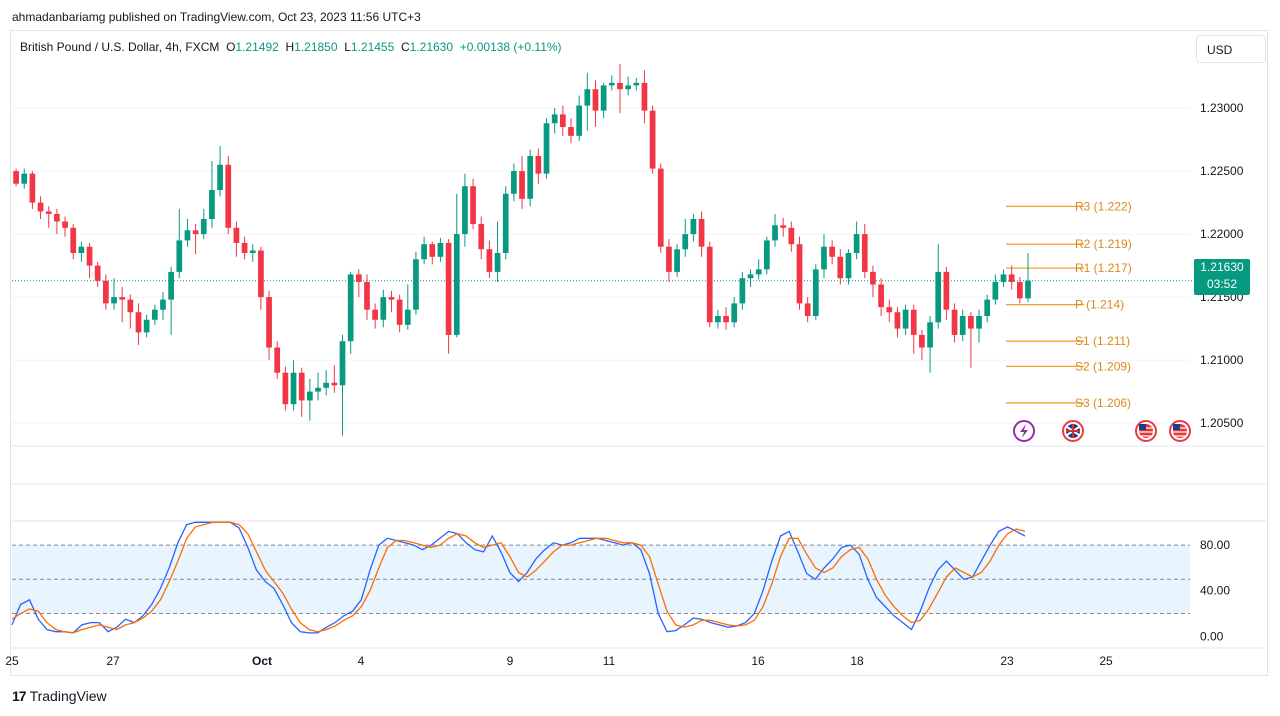 This screenshot has width=1280, height=716. I want to click on currency-button: USD, so click(1231, 49).